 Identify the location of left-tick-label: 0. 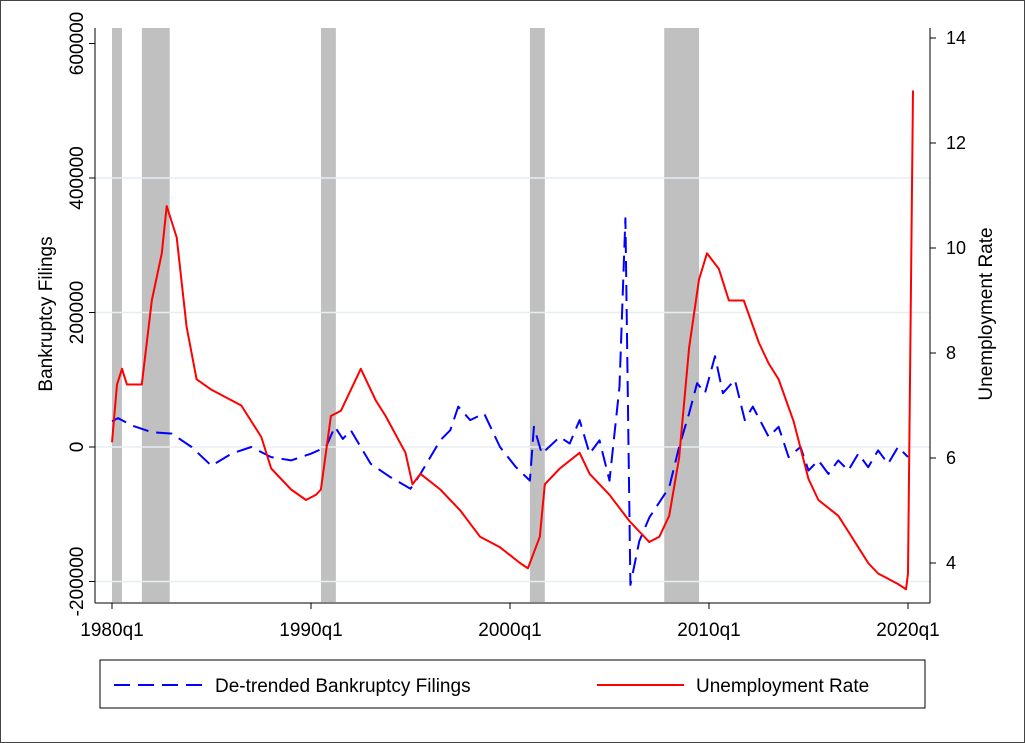
(77, 447).